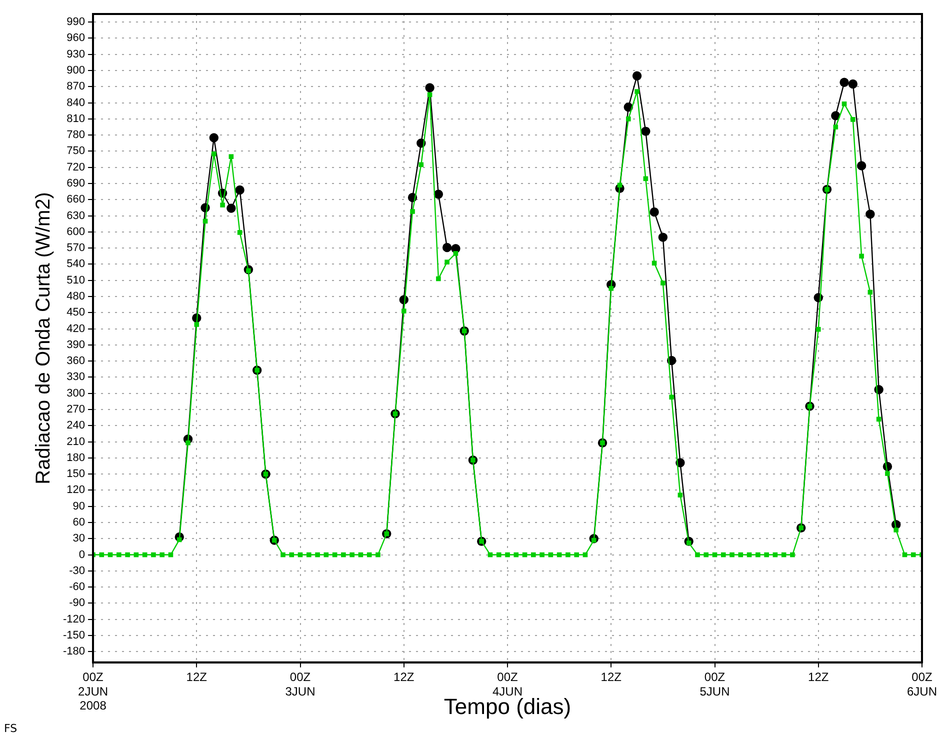  I want to click on y-tick-label: 630, so click(76, 216).